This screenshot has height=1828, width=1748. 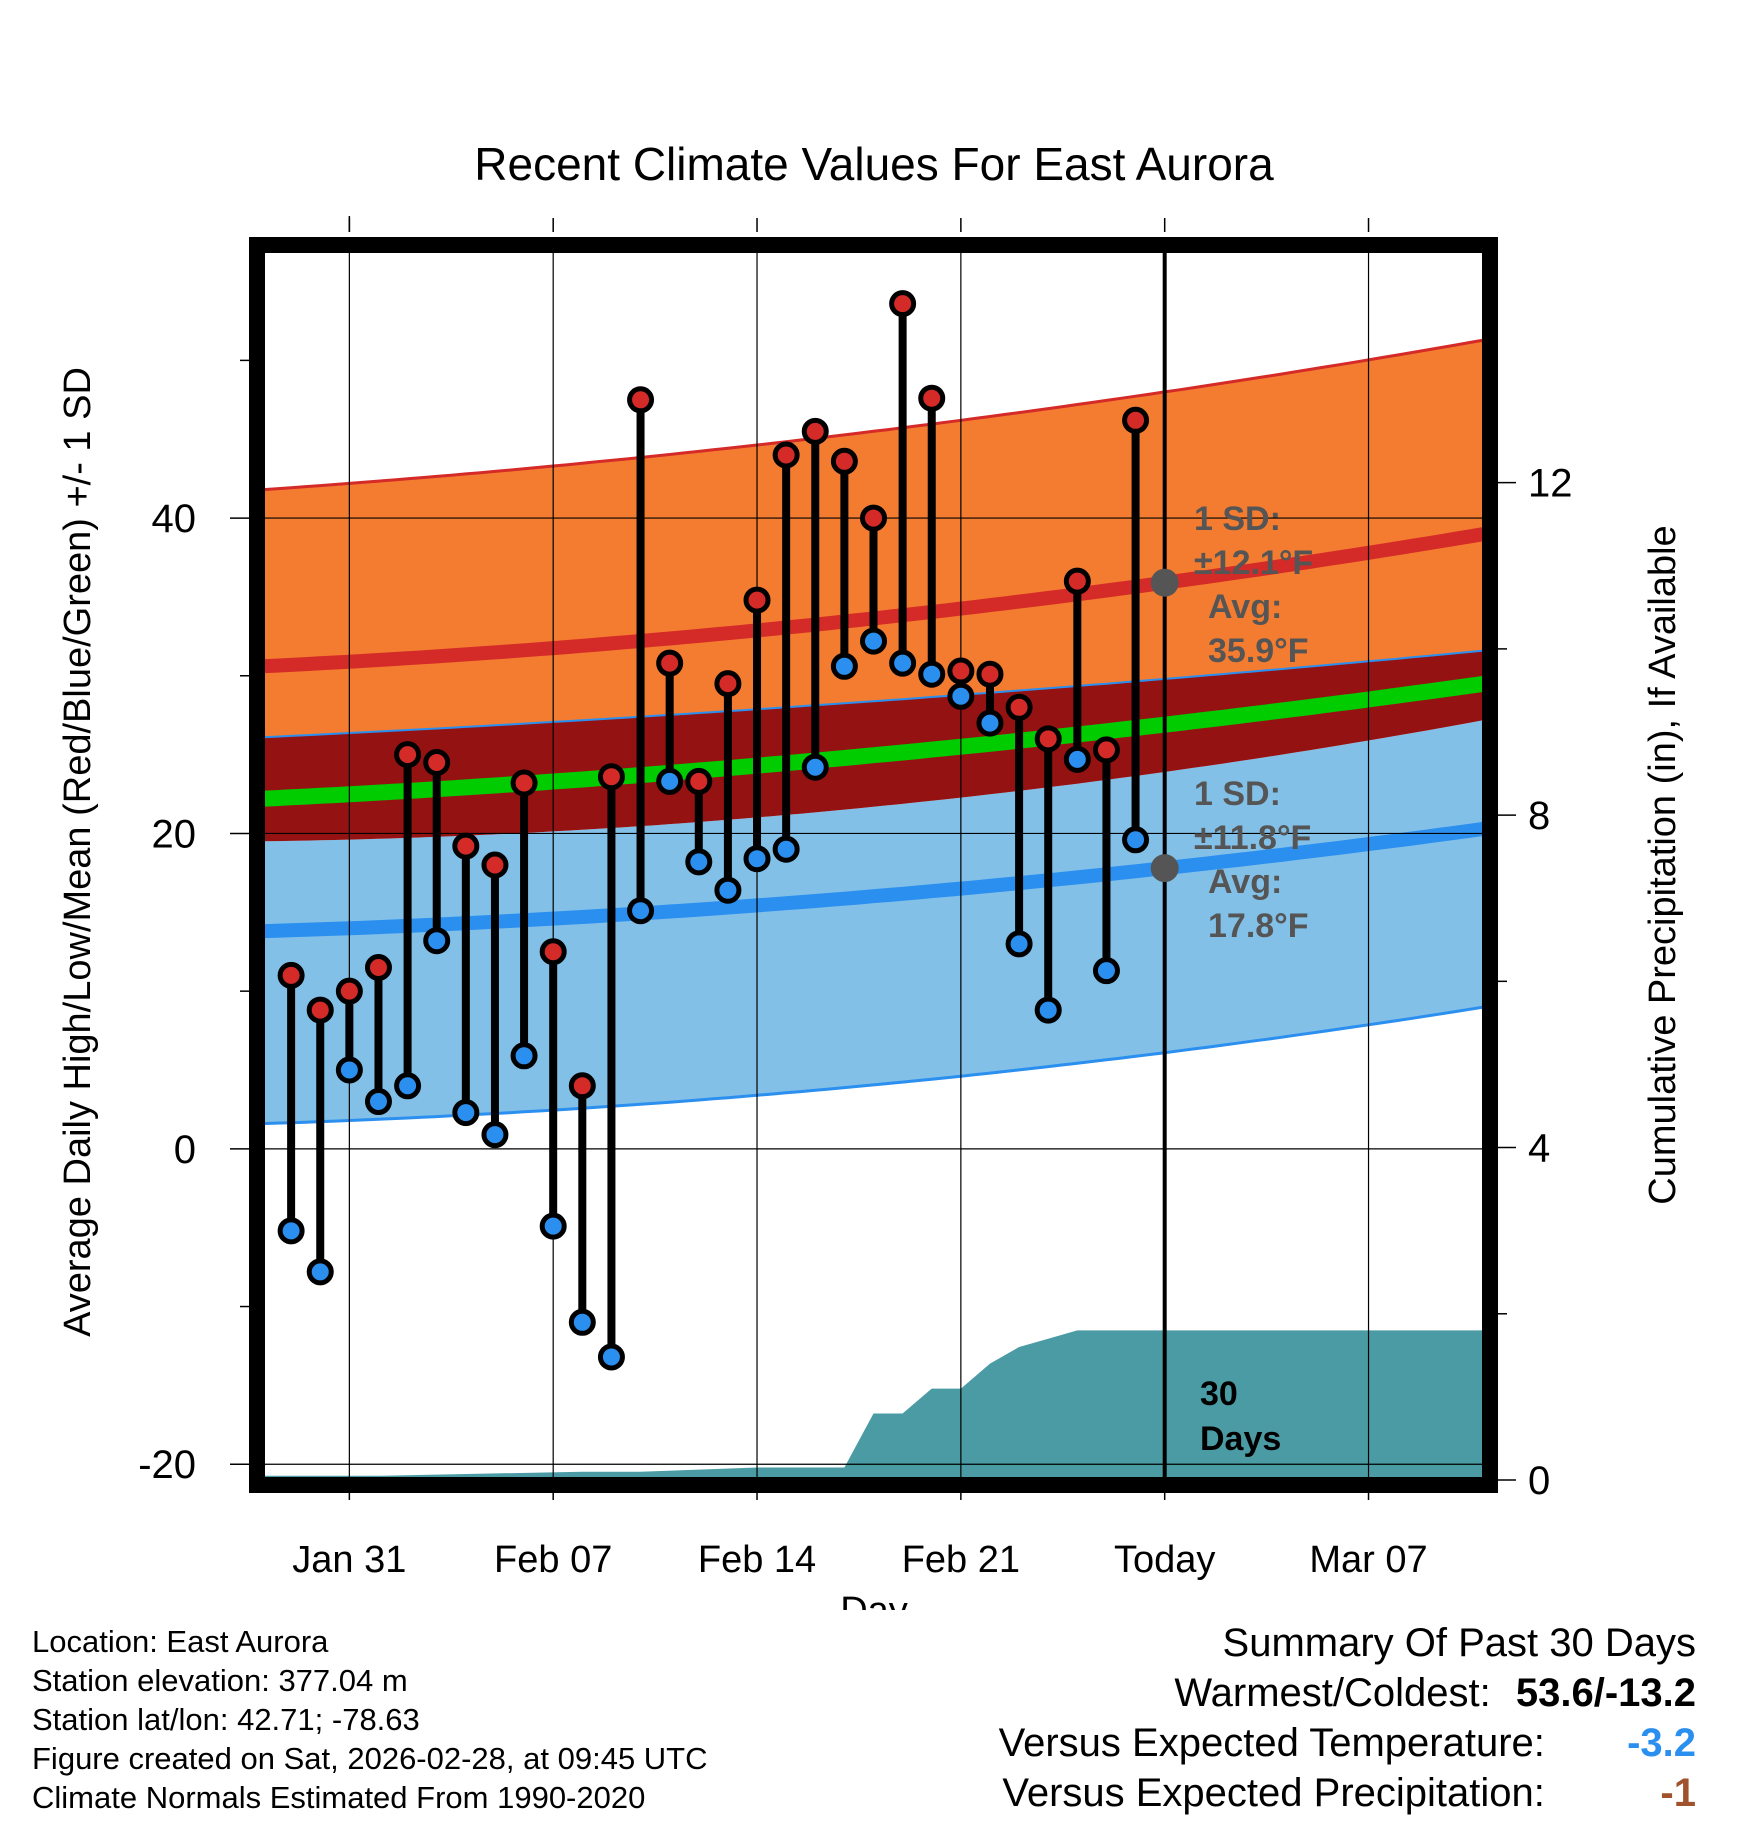 What do you see at coordinates (1245, 607) in the screenshot?
I see `high-avg-label: Avg:` at bounding box center [1245, 607].